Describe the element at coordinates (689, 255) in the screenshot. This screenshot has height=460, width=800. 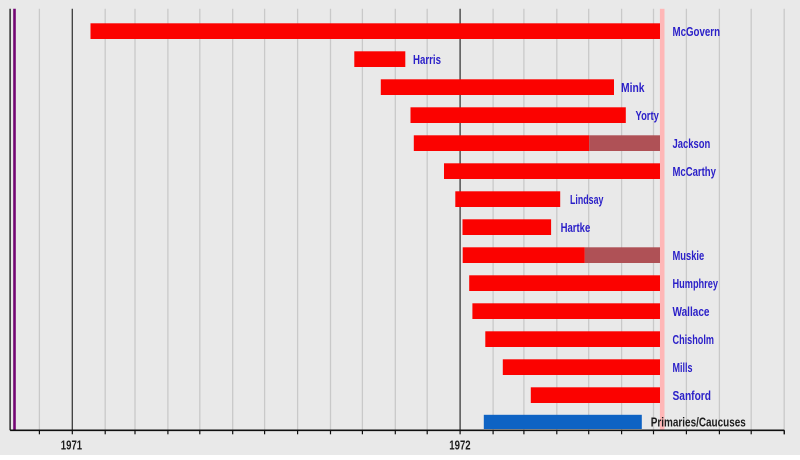
I see `svg-text: Muskie` at that location.